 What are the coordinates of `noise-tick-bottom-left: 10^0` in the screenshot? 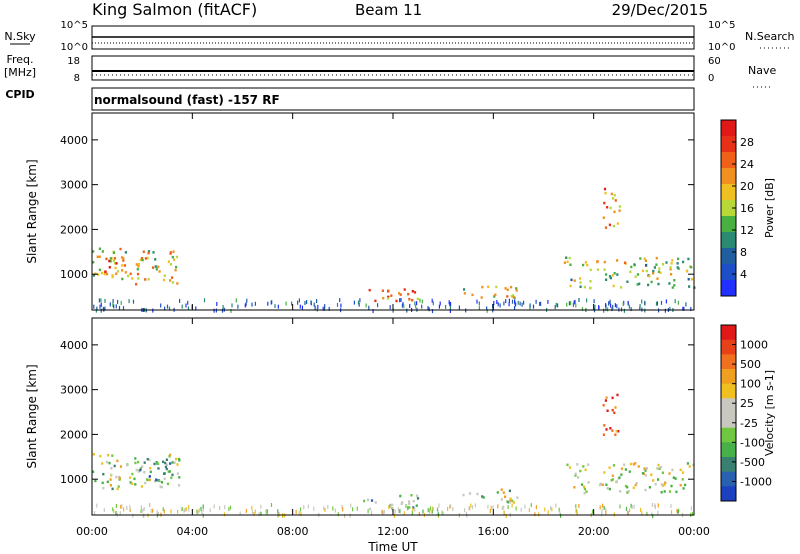 It's located at (74, 47).